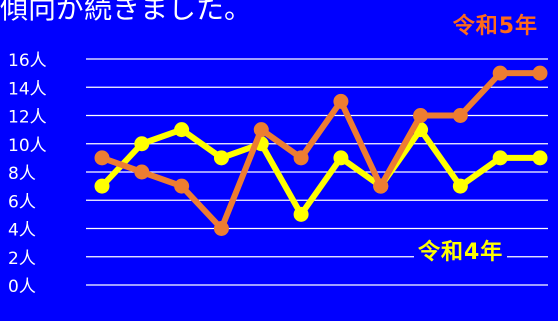 This screenshot has height=321, width=558. Describe the element at coordinates (27, 61) in the screenshot. I see `y-tick-label: 16人` at that location.